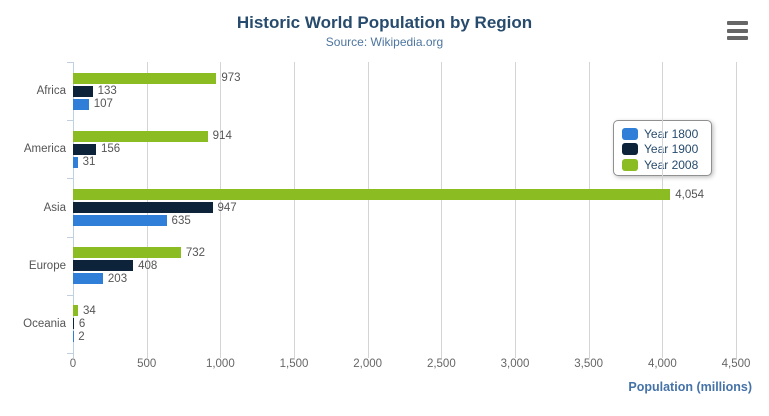  I want to click on legend-item-year-1900: Year 1900, so click(666, 150).